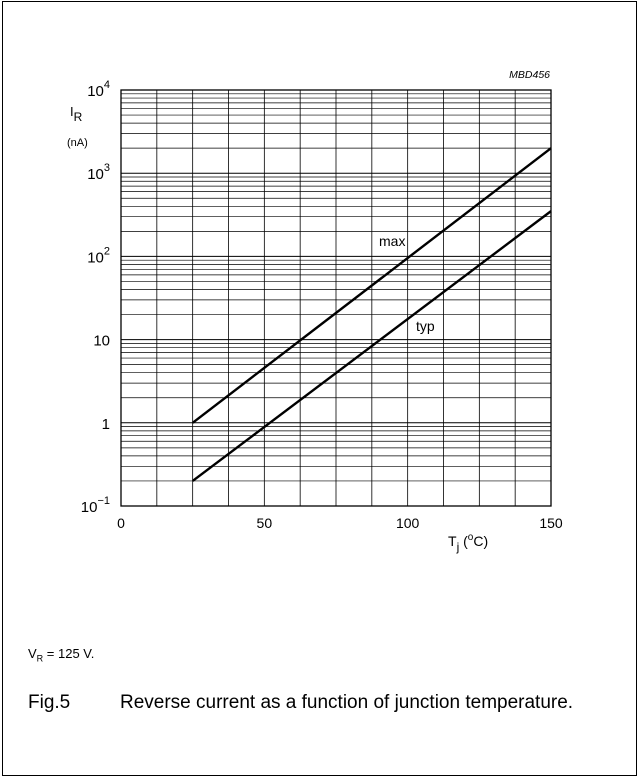 The width and height of the screenshot is (641, 779). I want to click on series-label-max: max, so click(392, 241).